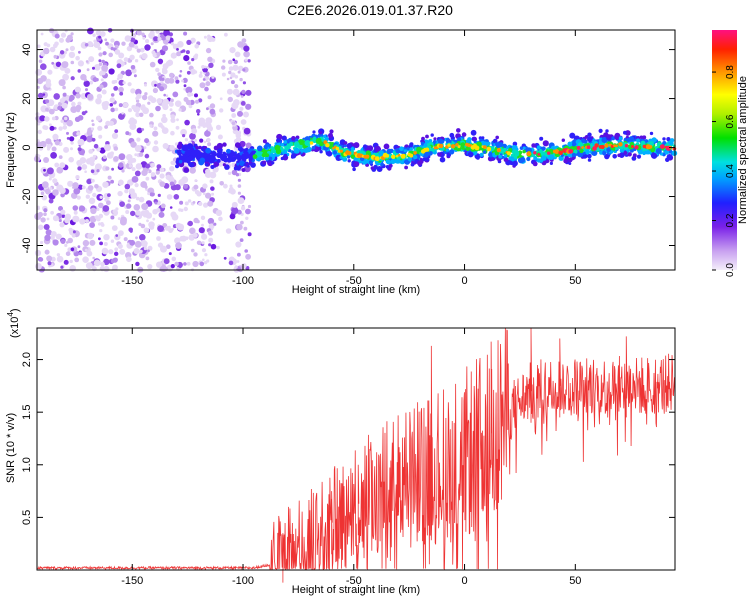 This screenshot has height=600, width=750. I want to click on spectrogram-ylabel: Frequency (Hz), so click(11, 150).